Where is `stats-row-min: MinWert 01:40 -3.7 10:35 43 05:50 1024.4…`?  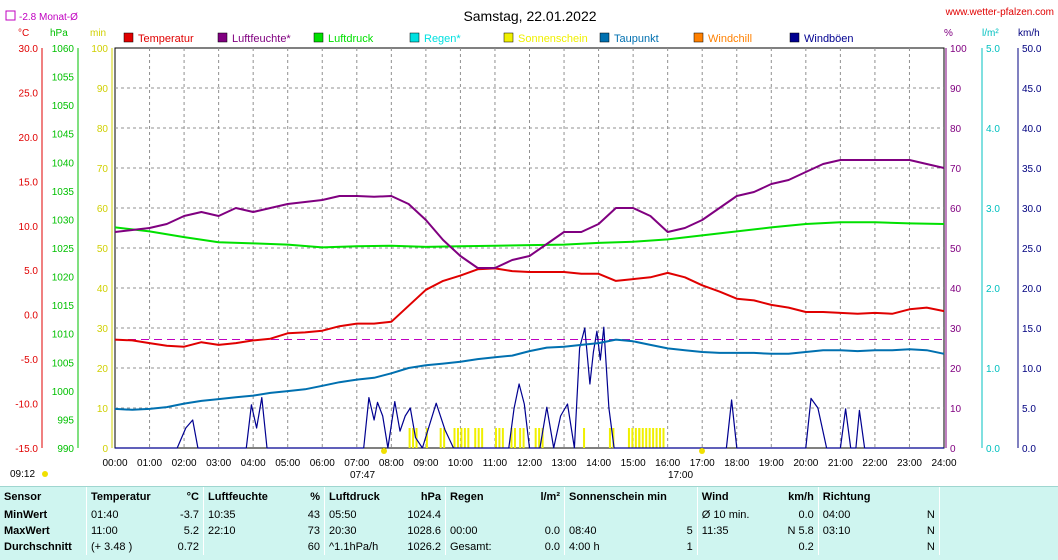 stats-row-min: MinWert 01:40 -3.7 10:35 43 05:50 1024.4… is located at coordinates (529, 515).